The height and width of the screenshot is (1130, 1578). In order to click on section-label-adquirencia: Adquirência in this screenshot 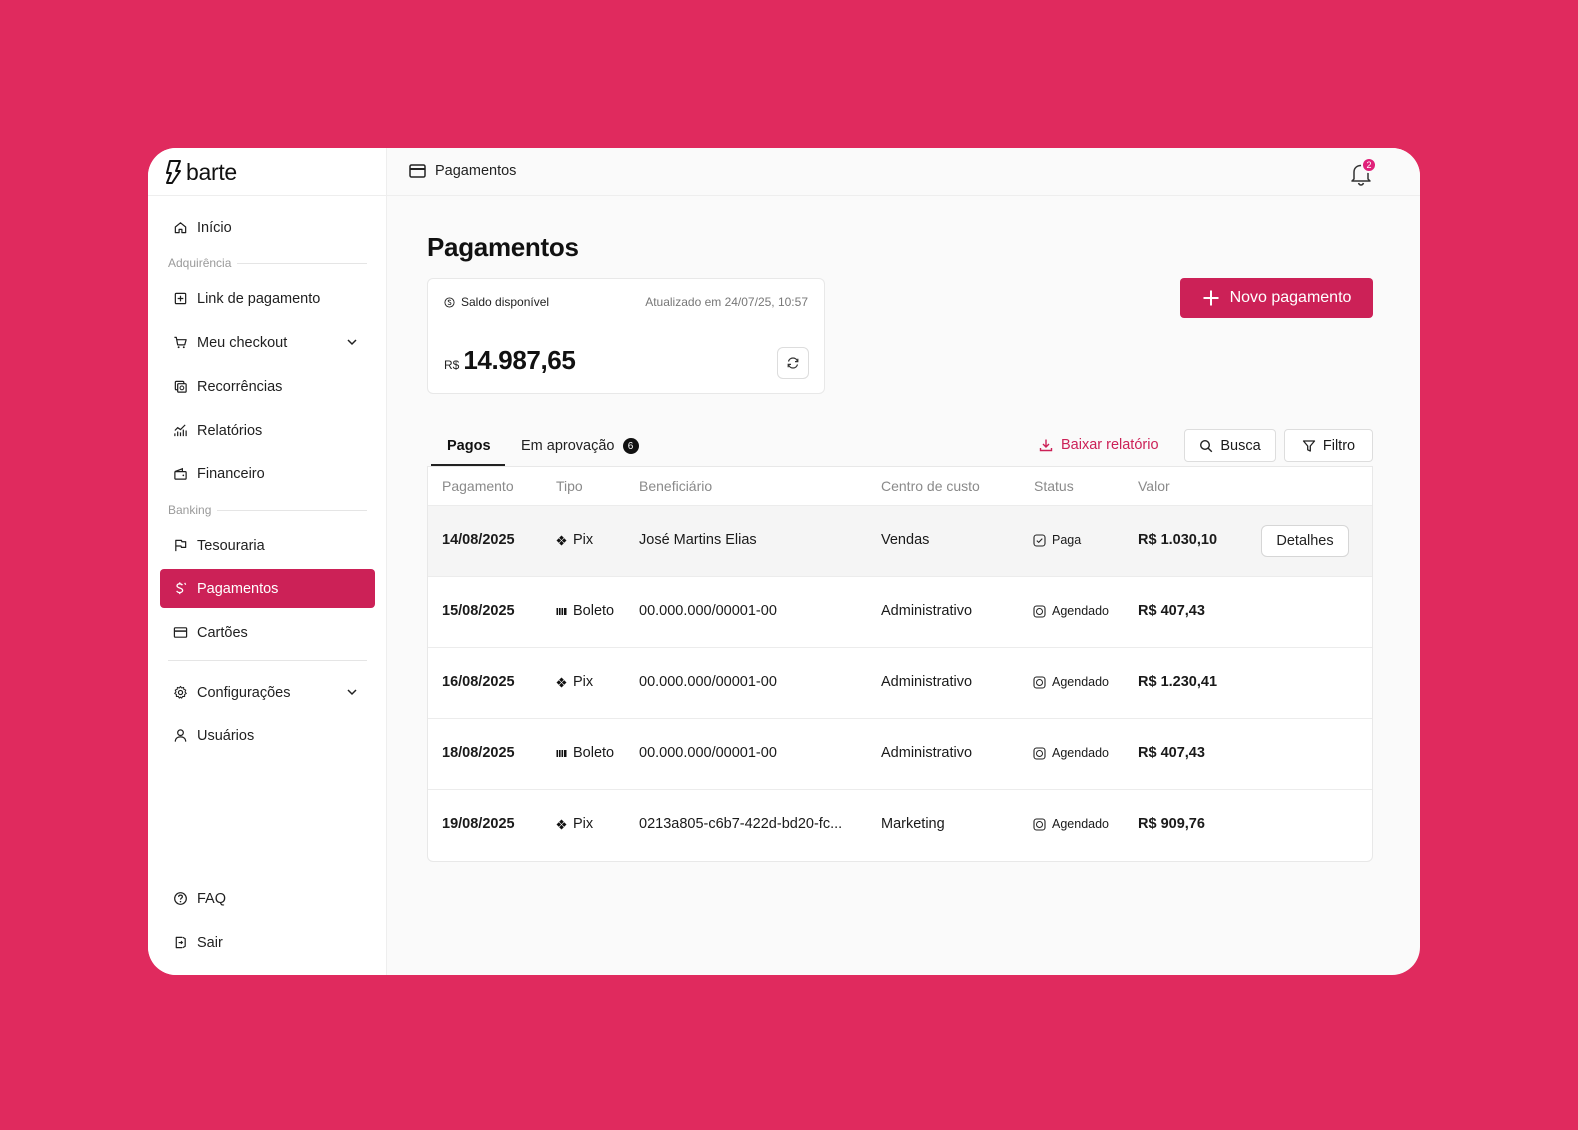, I will do `click(267, 263)`.